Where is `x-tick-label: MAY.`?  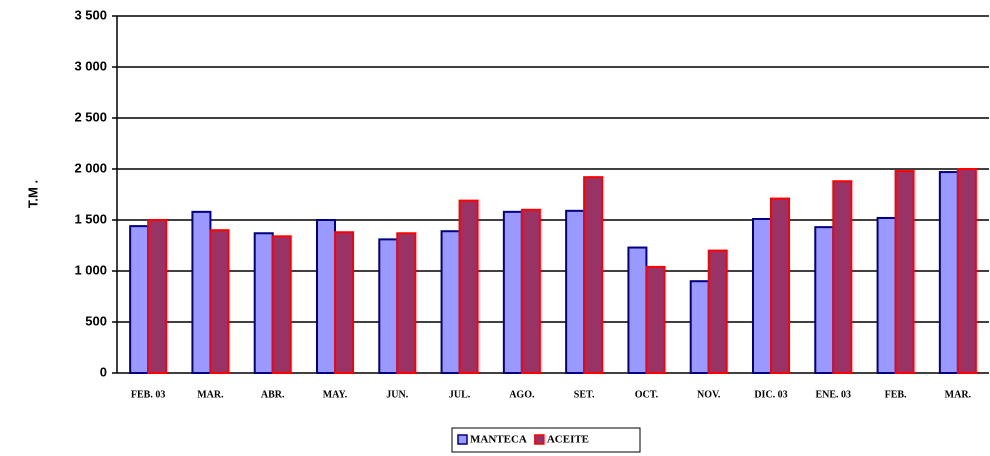 x-tick-label: MAY. is located at coordinates (335, 394).